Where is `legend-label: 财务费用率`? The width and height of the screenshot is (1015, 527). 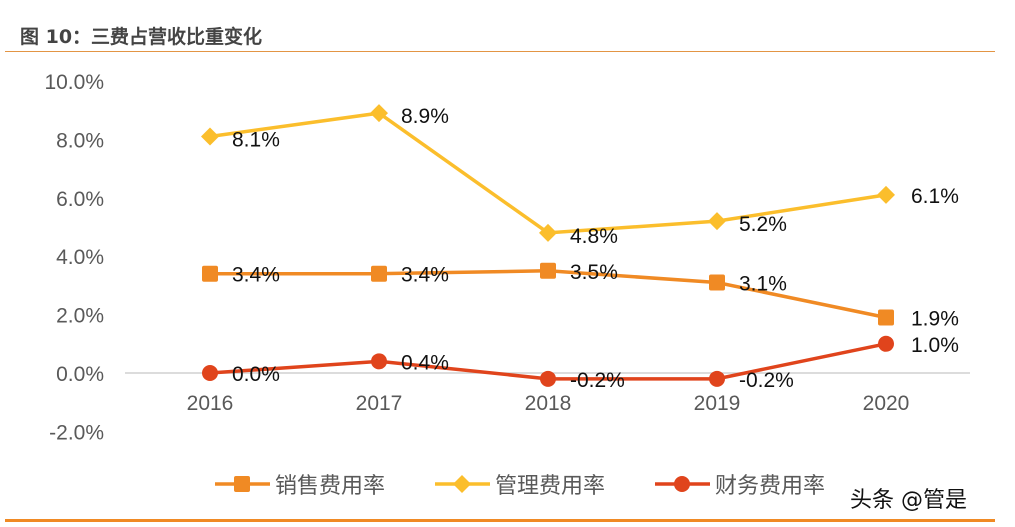
legend-label: 财务费用率 is located at coordinates (770, 486).